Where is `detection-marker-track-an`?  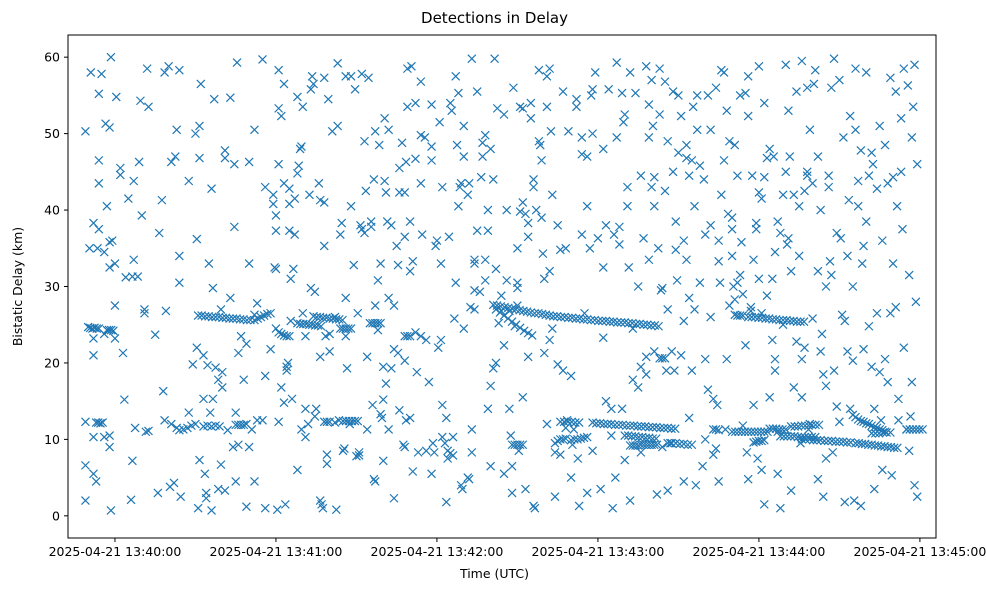 detection-marker-track-an is located at coordinates (883, 432).